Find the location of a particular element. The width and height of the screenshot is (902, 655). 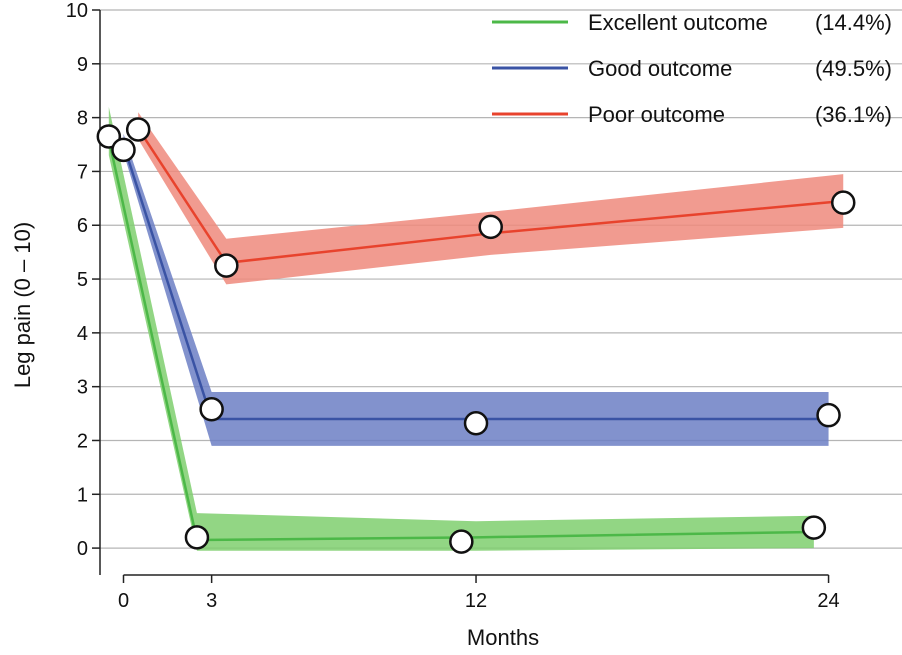

legend-label-poor-outcome: Poor outcome is located at coordinates (656, 114).